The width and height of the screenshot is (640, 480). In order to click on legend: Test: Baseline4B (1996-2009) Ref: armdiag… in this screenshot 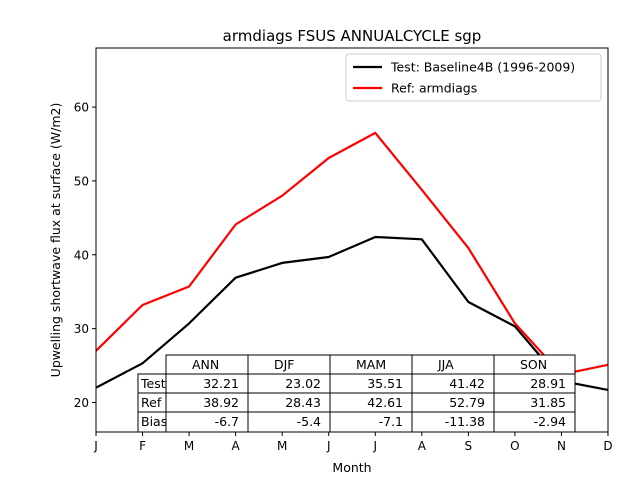, I will do `click(473, 77)`.